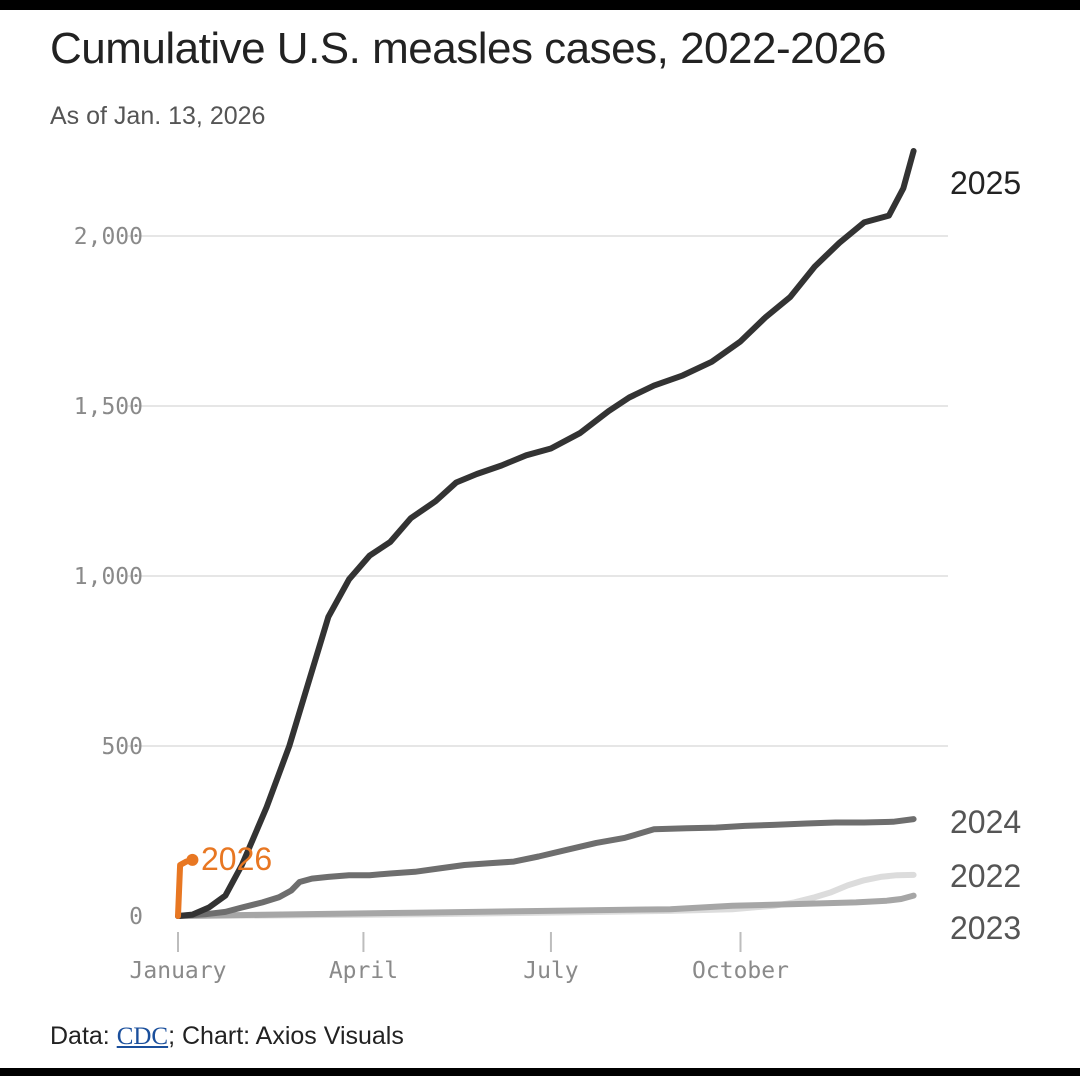  I want to click on source-link: CDC, so click(142, 1036).